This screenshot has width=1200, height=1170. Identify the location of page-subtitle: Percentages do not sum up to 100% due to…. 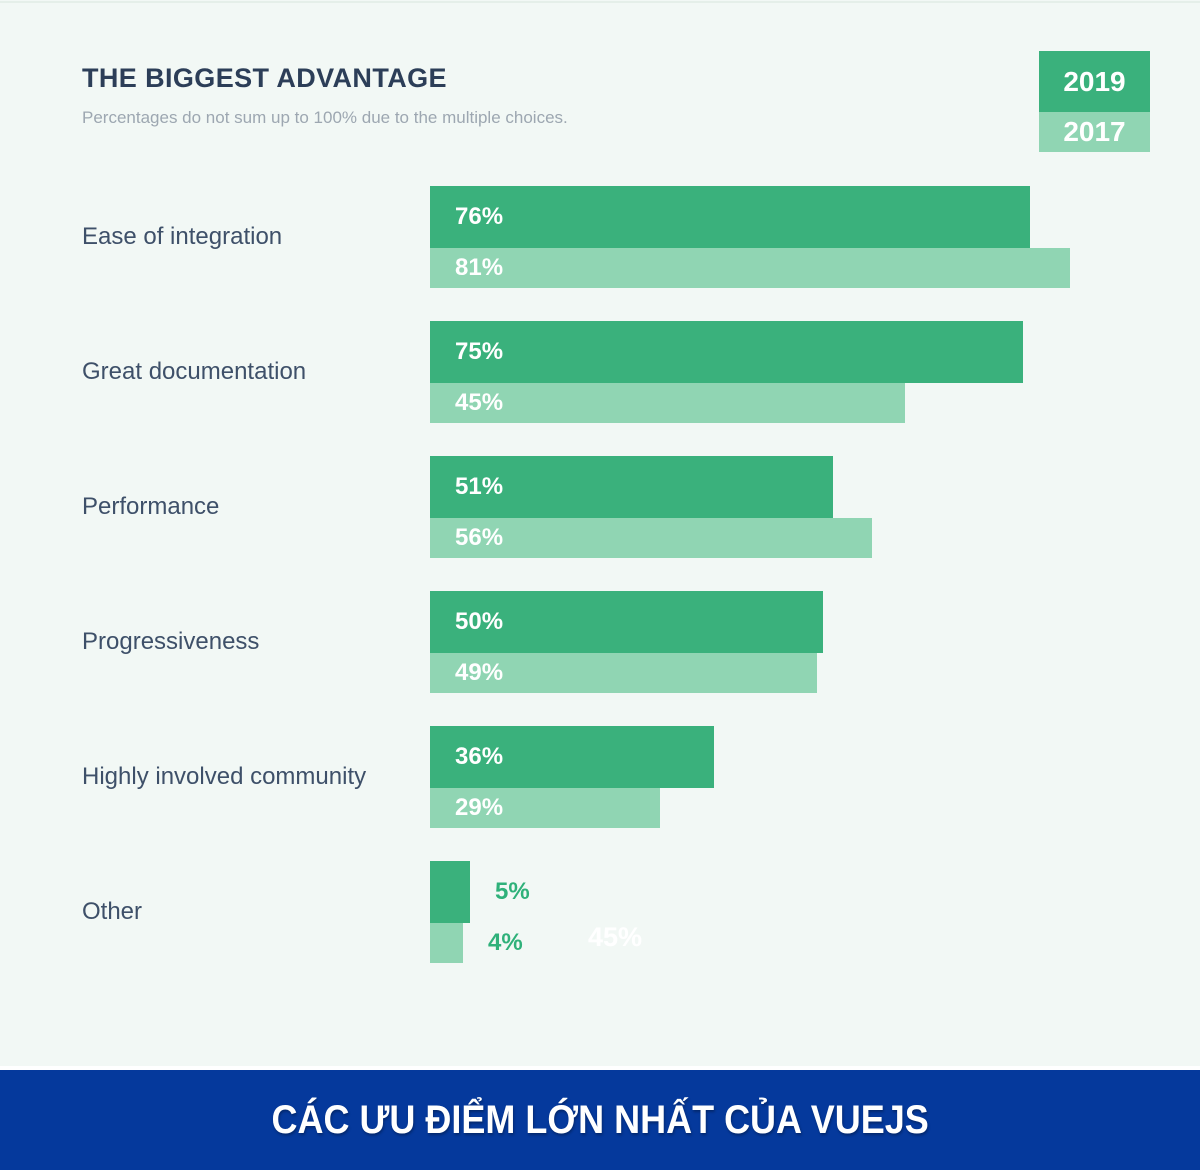
(325, 117).